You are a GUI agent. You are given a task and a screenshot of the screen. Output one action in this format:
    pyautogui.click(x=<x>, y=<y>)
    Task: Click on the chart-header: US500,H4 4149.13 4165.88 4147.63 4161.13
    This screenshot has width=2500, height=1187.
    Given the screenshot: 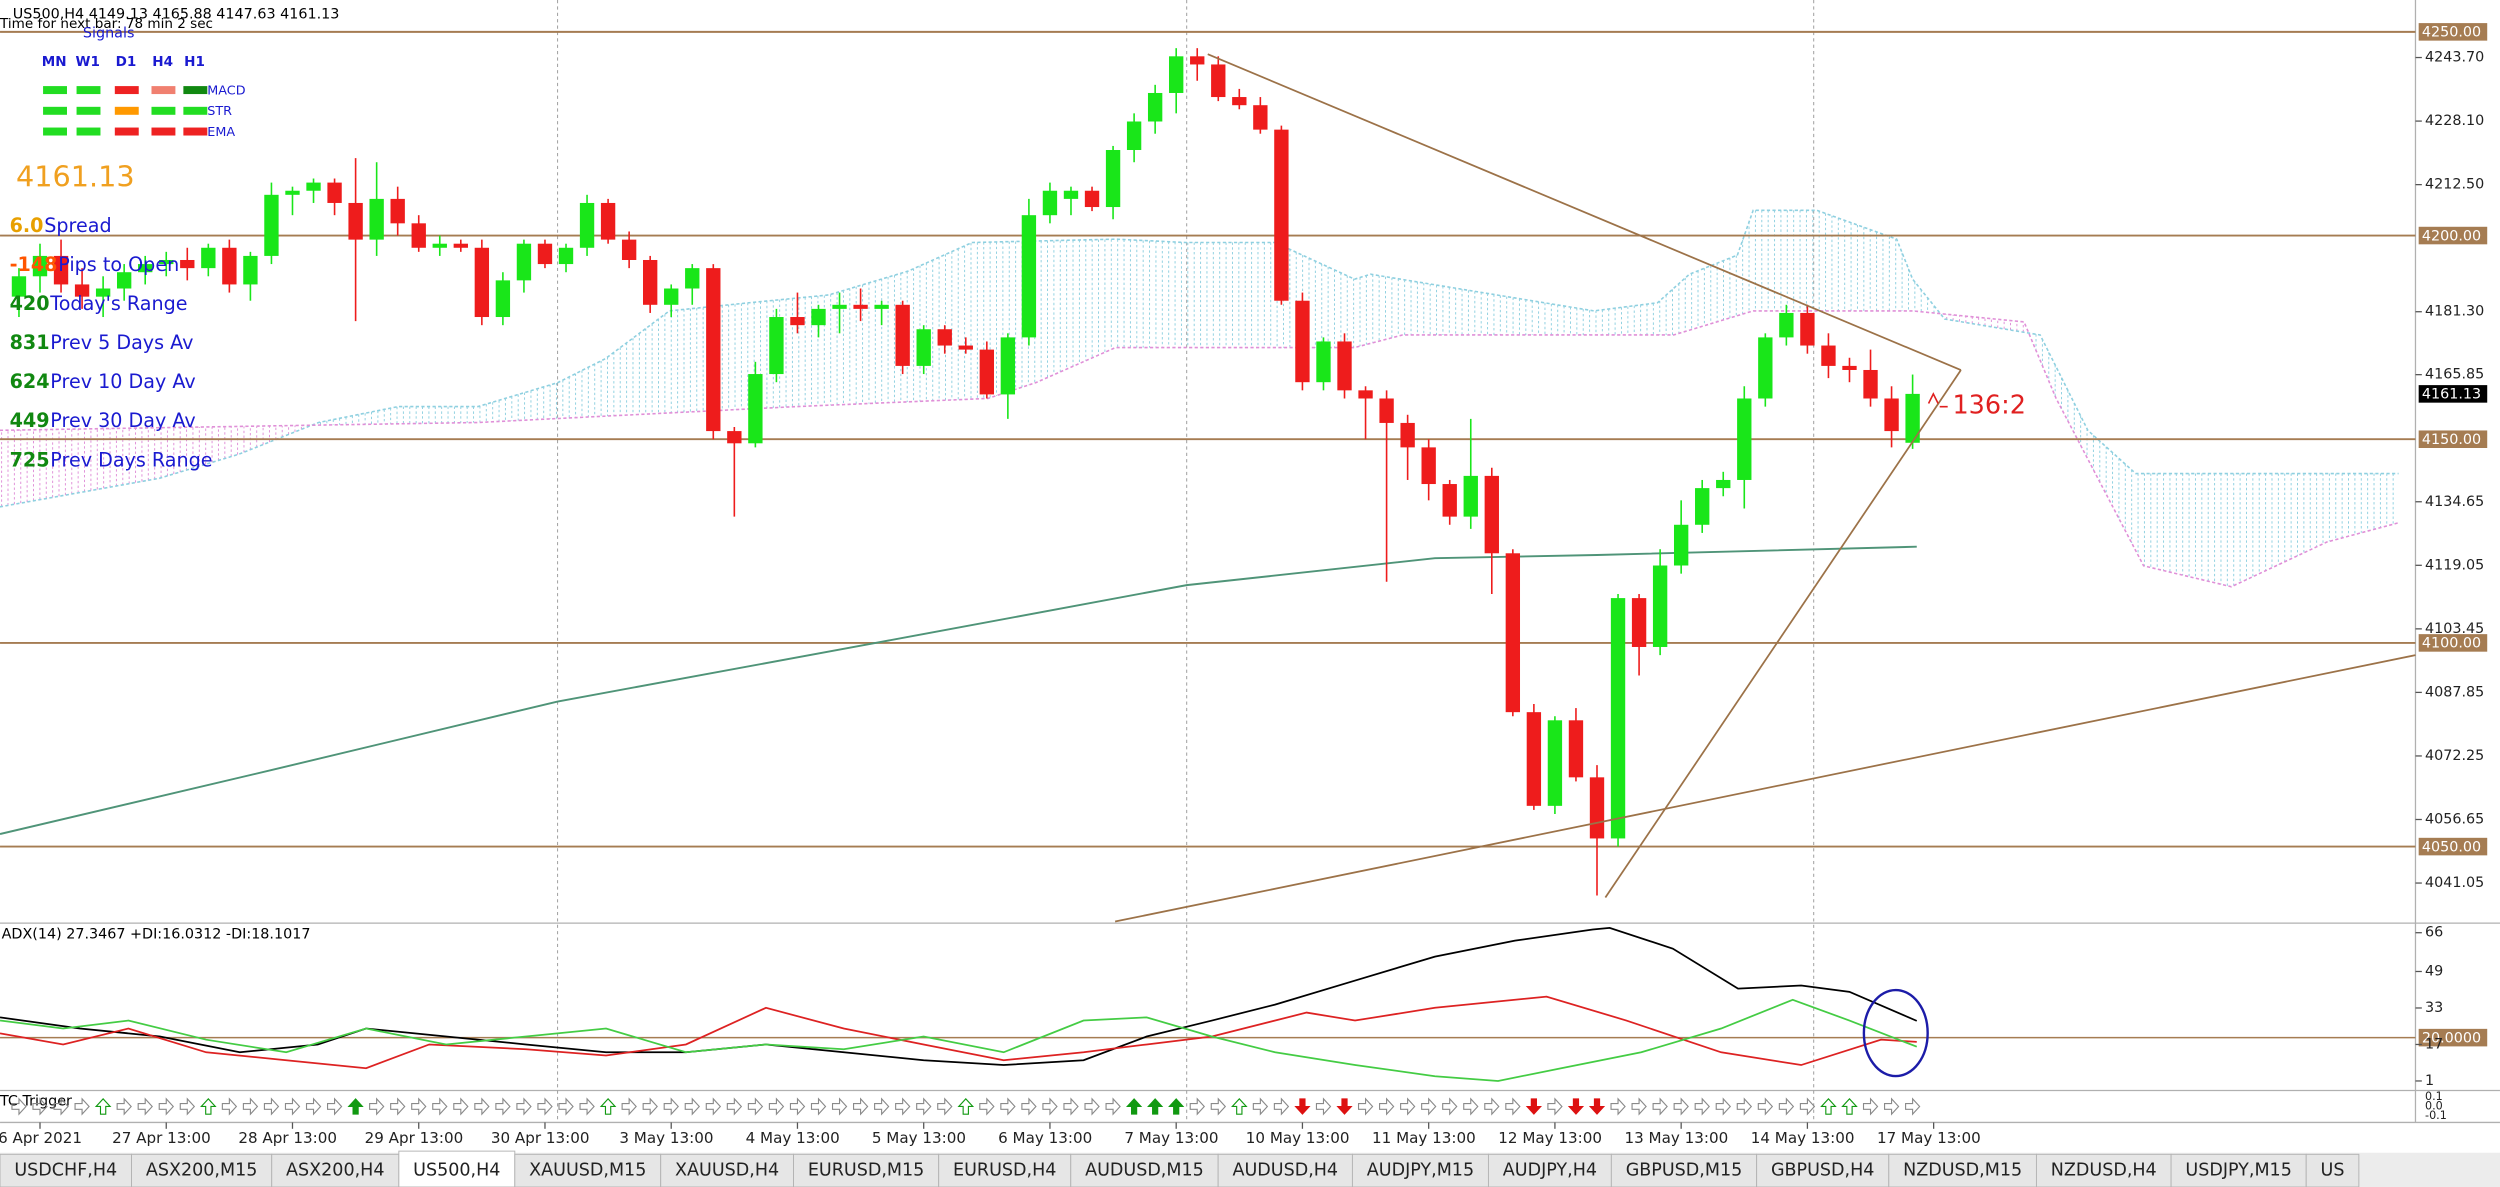 What is the action you would take?
    pyautogui.click(x=176, y=14)
    